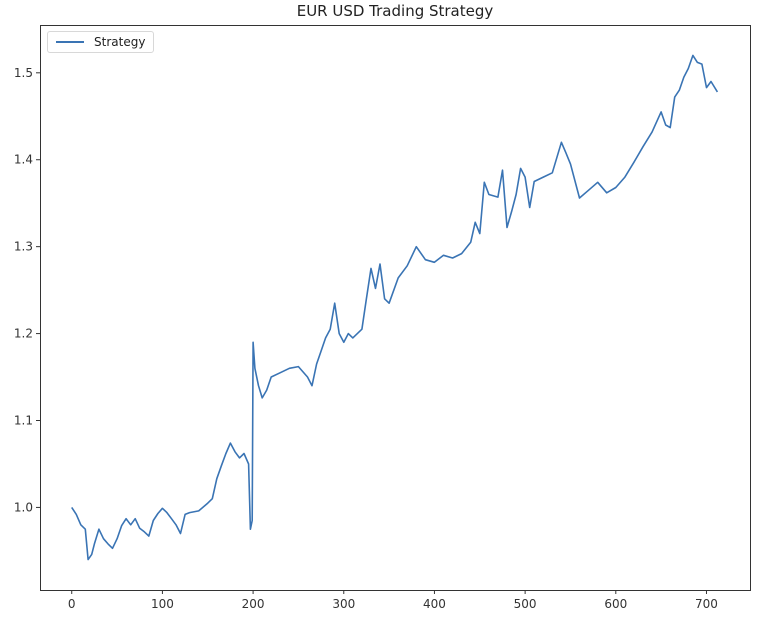  What do you see at coordinates (23, 73) in the screenshot?
I see `y-tick-label: 1.5` at bounding box center [23, 73].